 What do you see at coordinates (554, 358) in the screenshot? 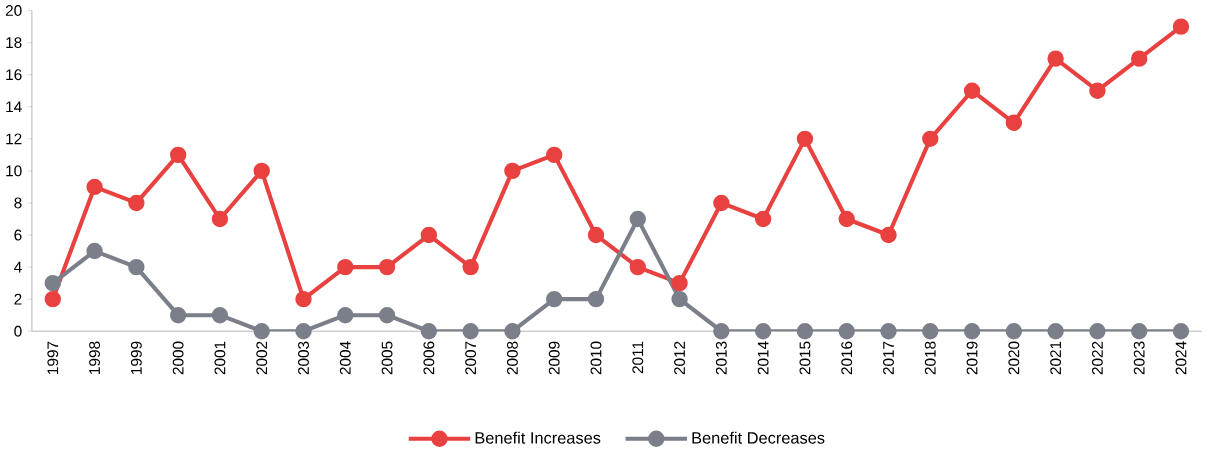
I see `x-tick-label: 2009` at bounding box center [554, 358].